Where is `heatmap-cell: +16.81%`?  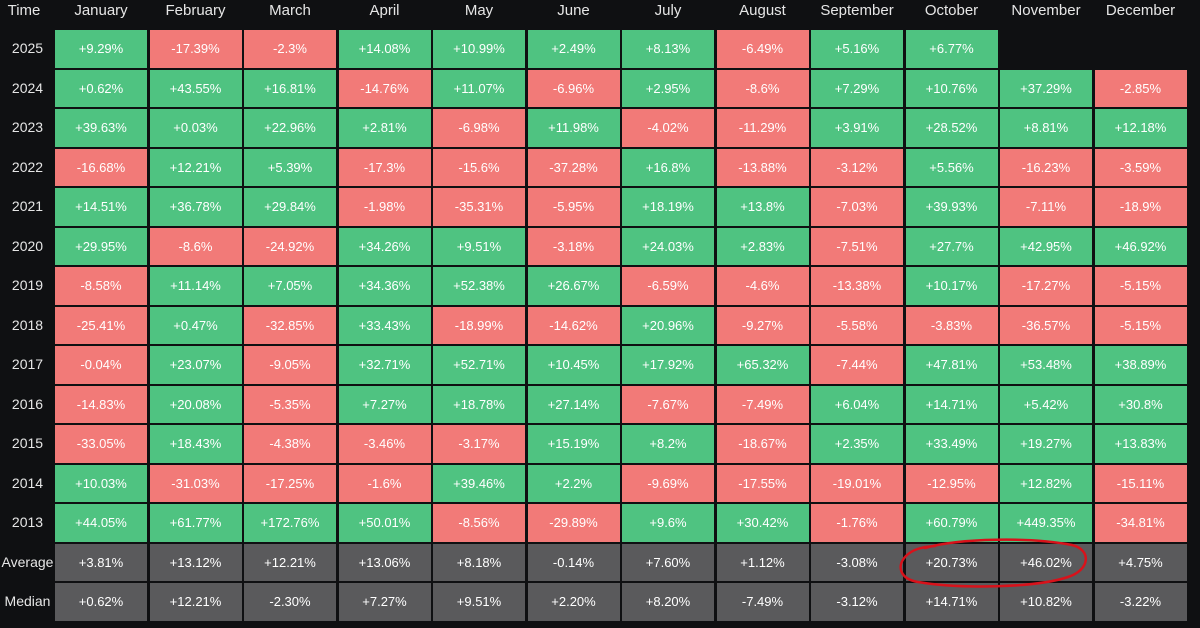 heatmap-cell: +16.81% is located at coordinates (290, 88).